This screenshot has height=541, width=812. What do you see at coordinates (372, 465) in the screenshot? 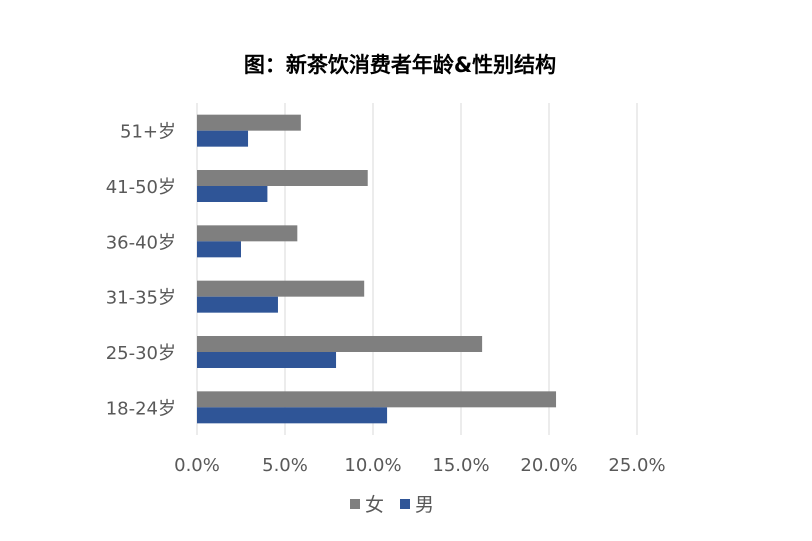
I see `x-tick-label: 10.0%` at bounding box center [372, 465].